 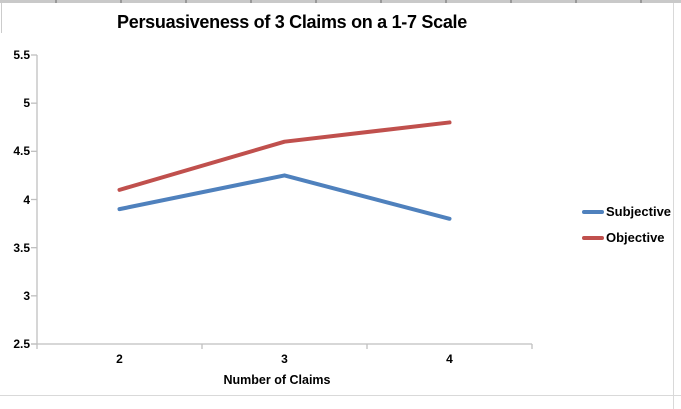 I want to click on y-tick-label: 4.5, so click(x=21, y=151).